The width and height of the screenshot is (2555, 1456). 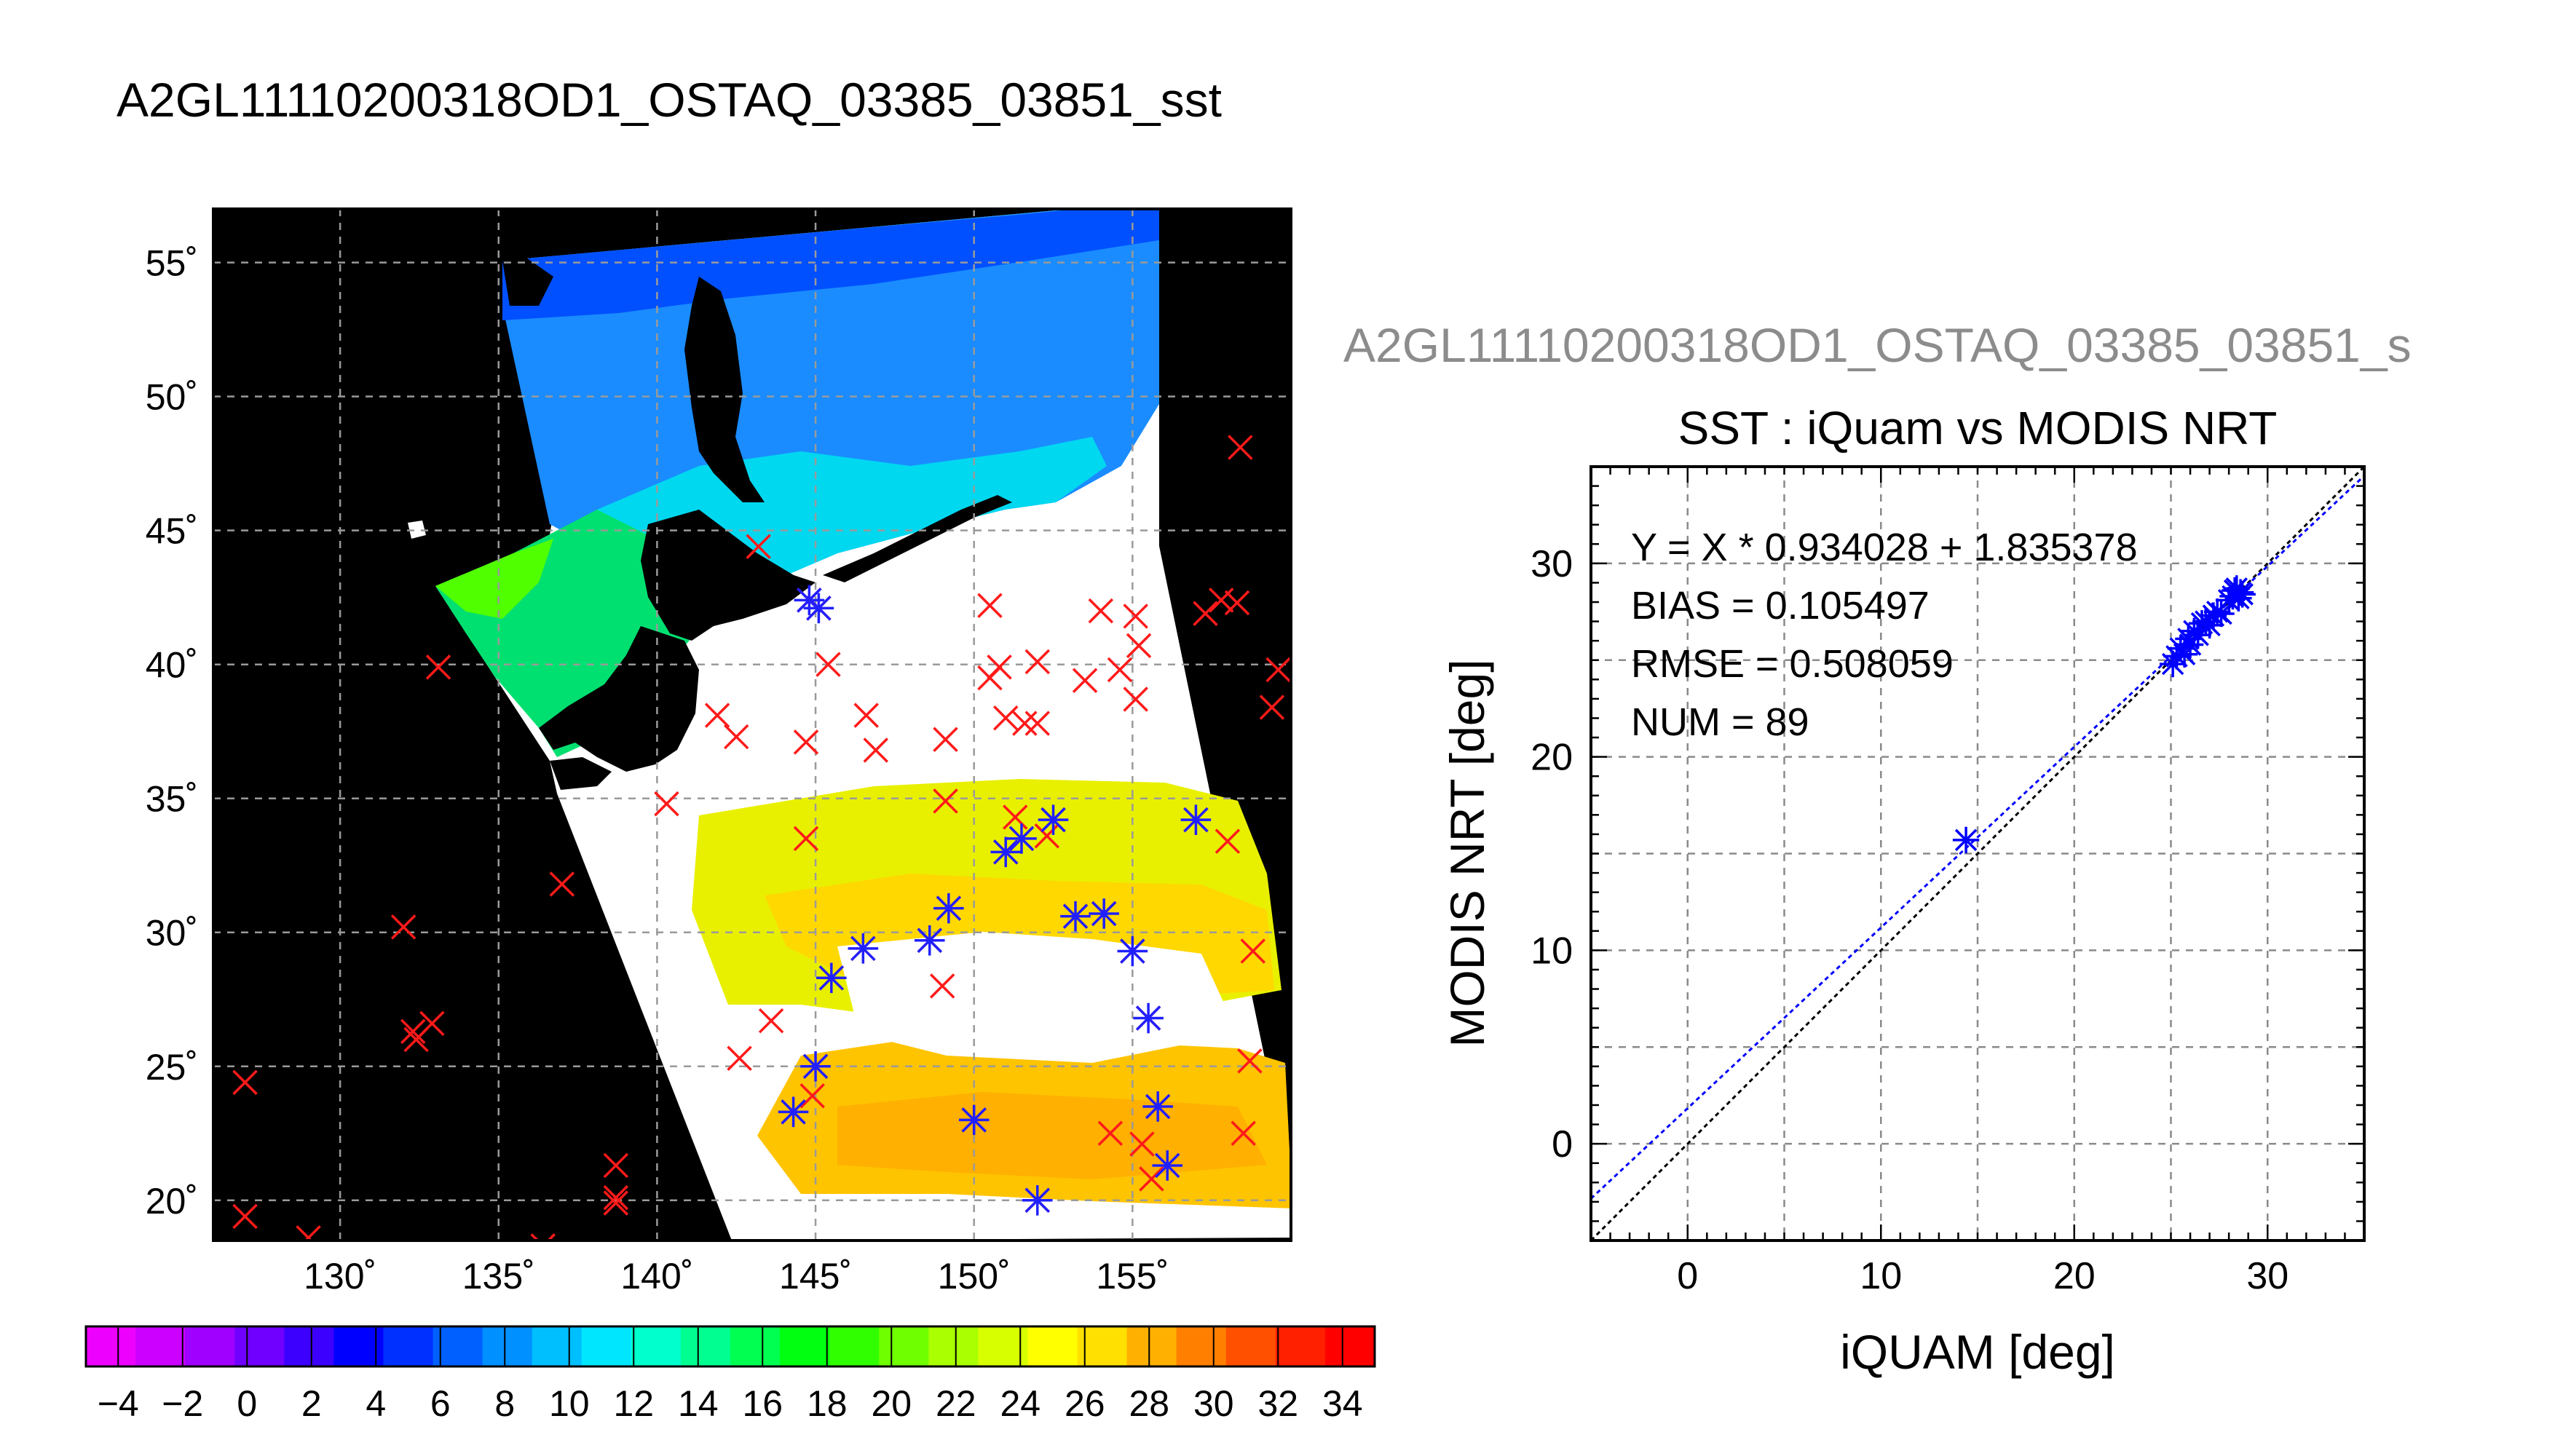 What do you see at coordinates (172, 531) in the screenshot?
I see `map-lat-tick-label: 45˚` at bounding box center [172, 531].